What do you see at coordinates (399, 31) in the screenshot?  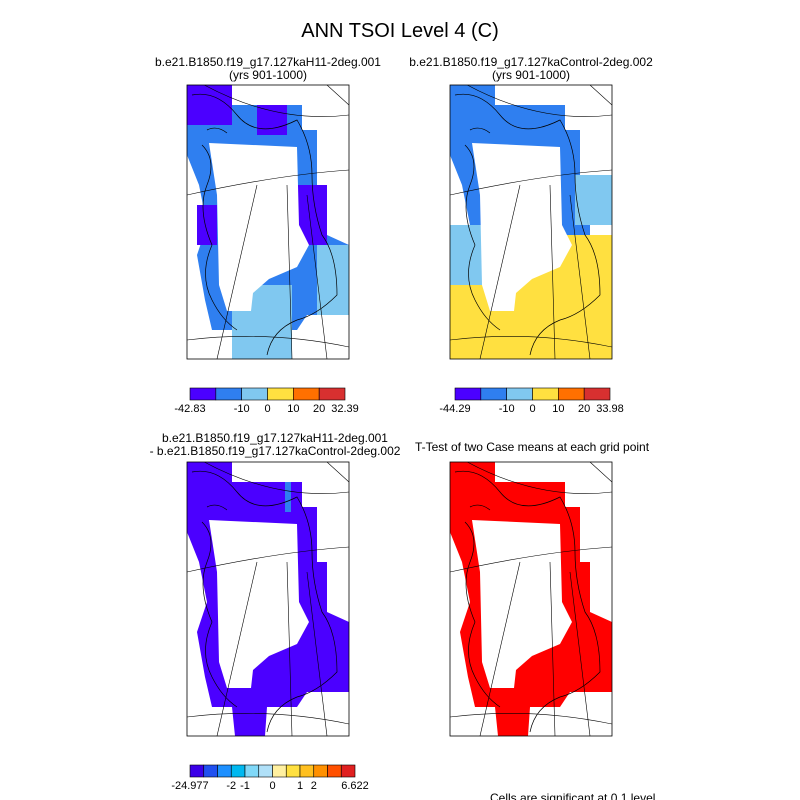 I see `figure-title: ANN TSOI Level 4 (C)` at bounding box center [399, 31].